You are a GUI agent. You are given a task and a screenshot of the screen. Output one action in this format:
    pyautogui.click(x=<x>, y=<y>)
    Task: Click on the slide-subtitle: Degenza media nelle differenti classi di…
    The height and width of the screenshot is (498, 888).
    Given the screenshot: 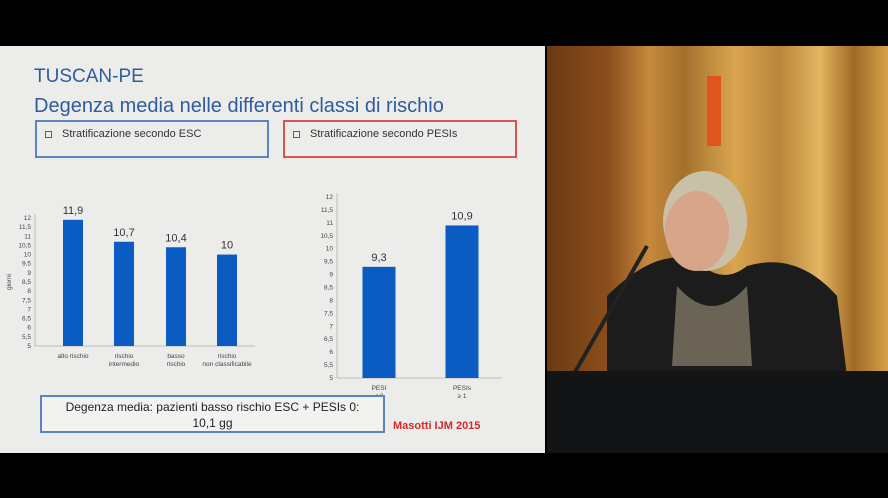 What is the action you would take?
    pyautogui.click(x=239, y=106)
    